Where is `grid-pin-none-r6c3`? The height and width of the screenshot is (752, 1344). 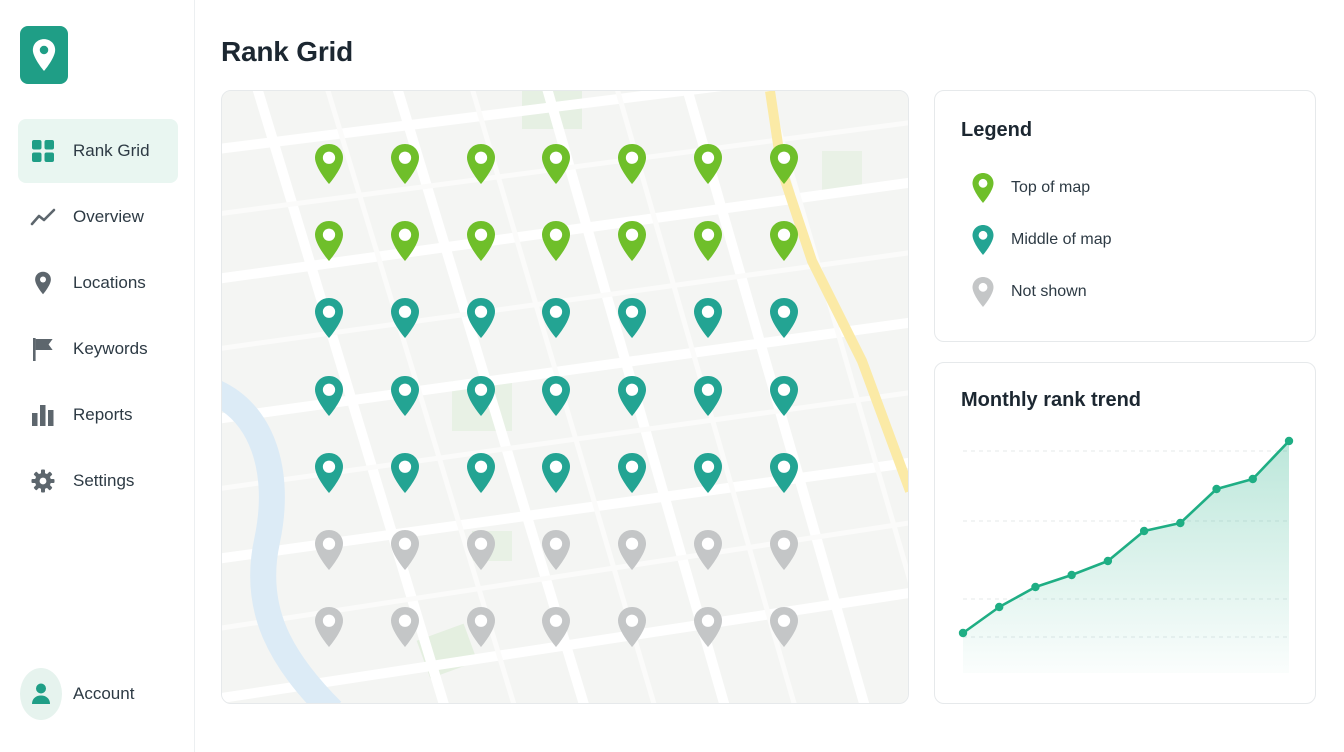 grid-pin-none-r6c3 is located at coordinates (481, 550).